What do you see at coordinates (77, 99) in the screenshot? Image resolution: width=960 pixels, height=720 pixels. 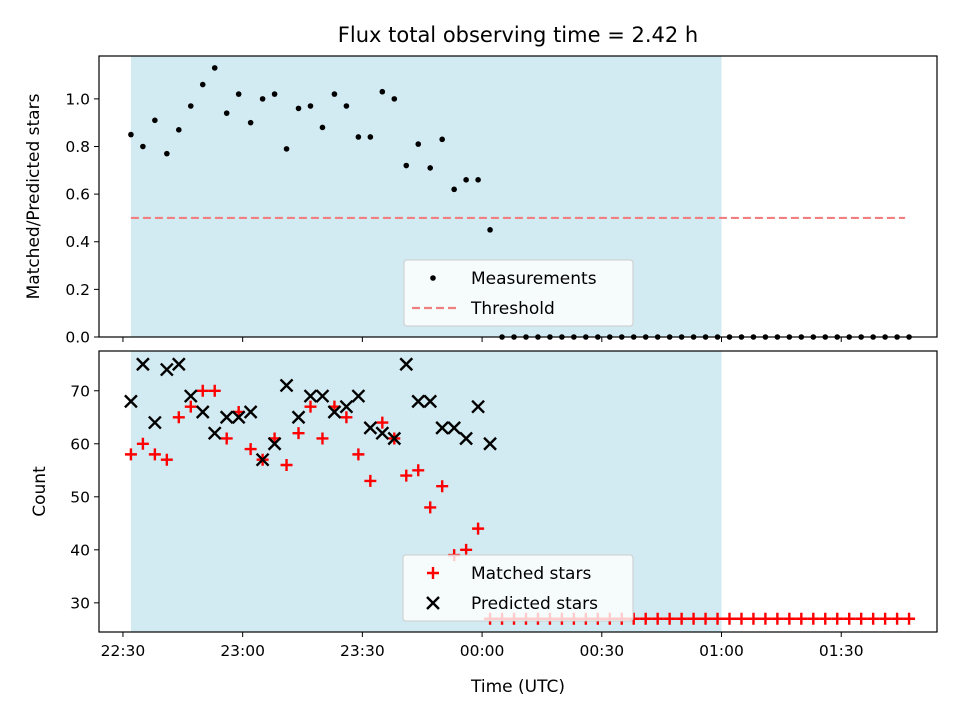 I see `top-y-tick-label: 1.0` at bounding box center [77, 99].